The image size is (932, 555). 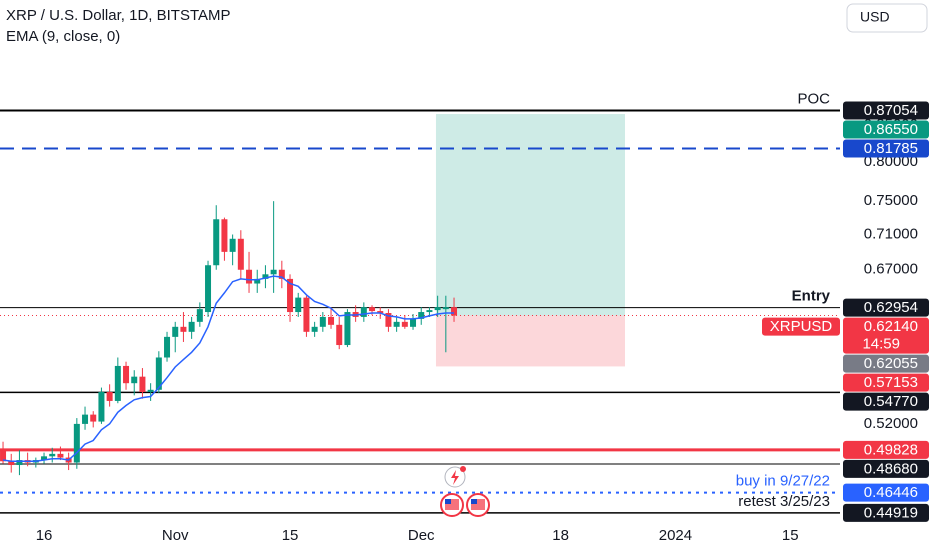 What do you see at coordinates (891, 110) in the screenshot?
I see `price-badge-label: 0.87054` at bounding box center [891, 110].